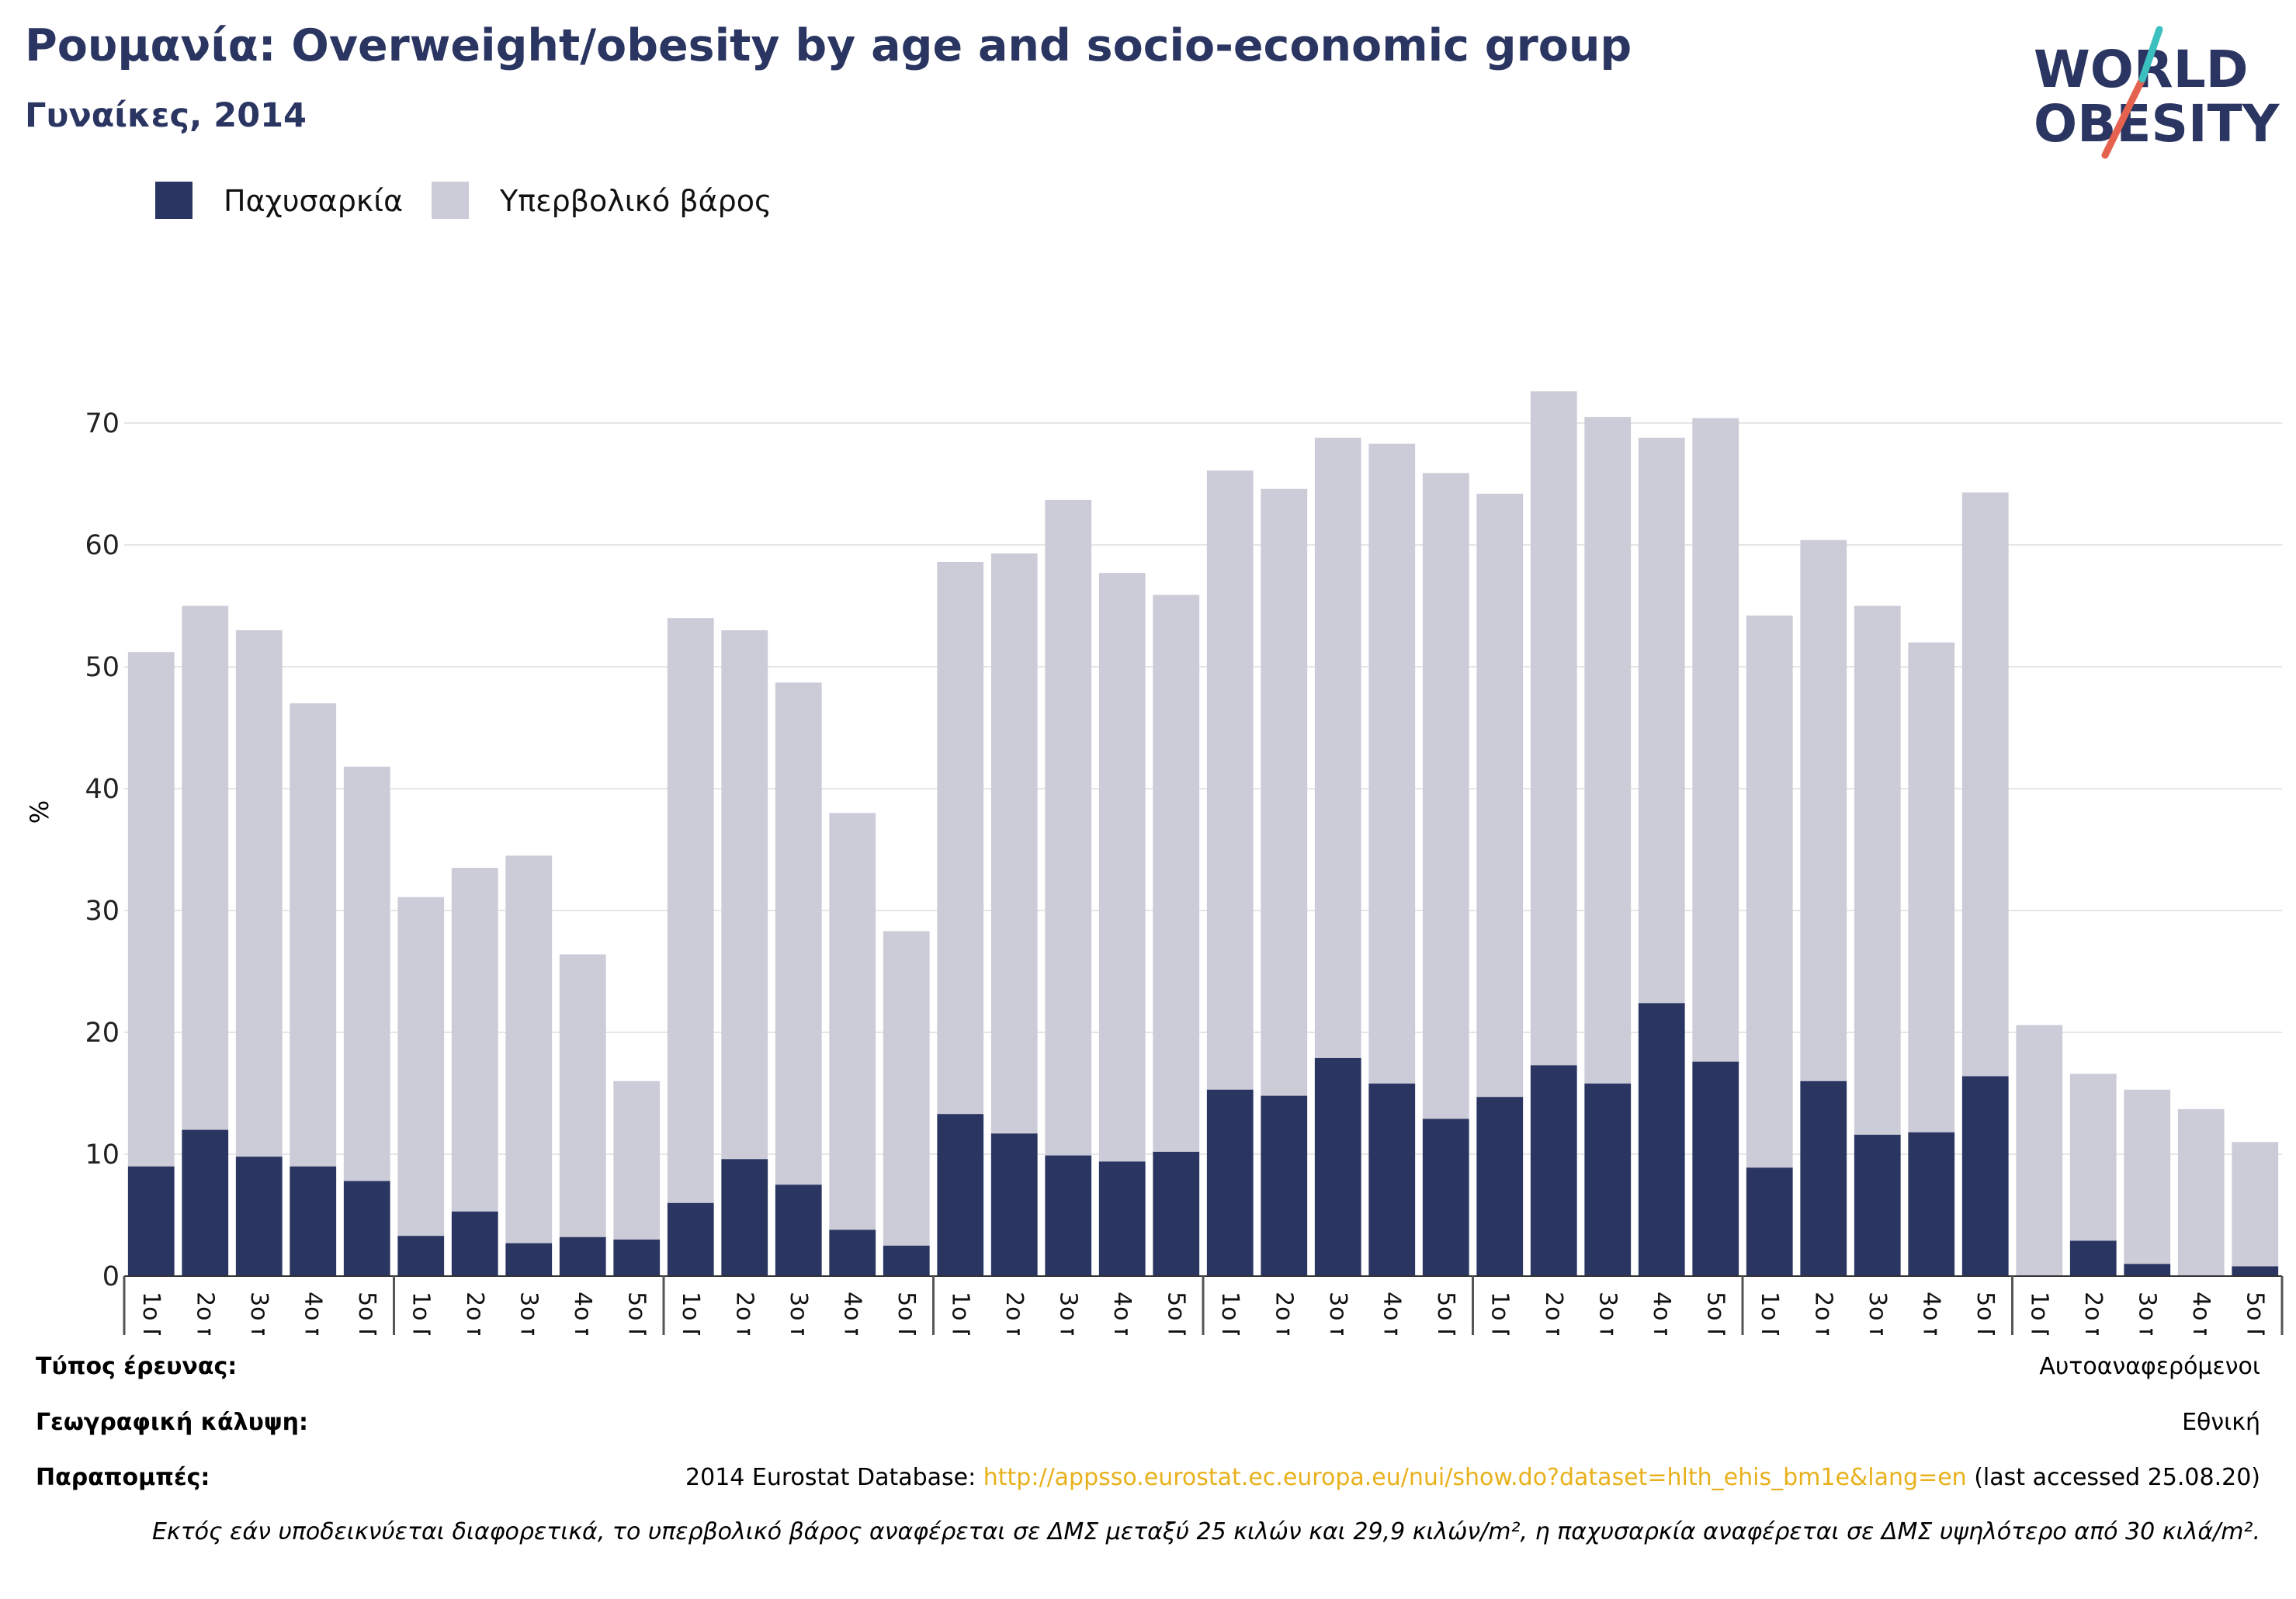 The image size is (2296, 1599). I want to click on logo-line2: OBESITY, so click(2157, 124).